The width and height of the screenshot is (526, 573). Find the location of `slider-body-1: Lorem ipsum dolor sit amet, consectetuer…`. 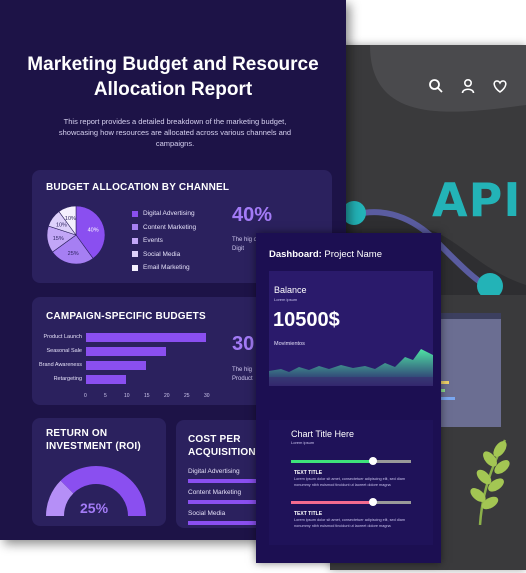

slider-body-1: Lorem ipsum dolor sit amet, consectetuer… is located at coordinates (350, 523).